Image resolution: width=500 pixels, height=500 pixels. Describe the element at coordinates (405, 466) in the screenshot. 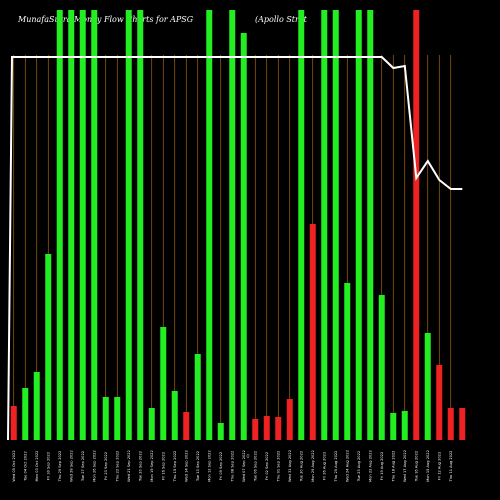

I see `x-tick-label: Wed 17 Aug 2022` at that location.